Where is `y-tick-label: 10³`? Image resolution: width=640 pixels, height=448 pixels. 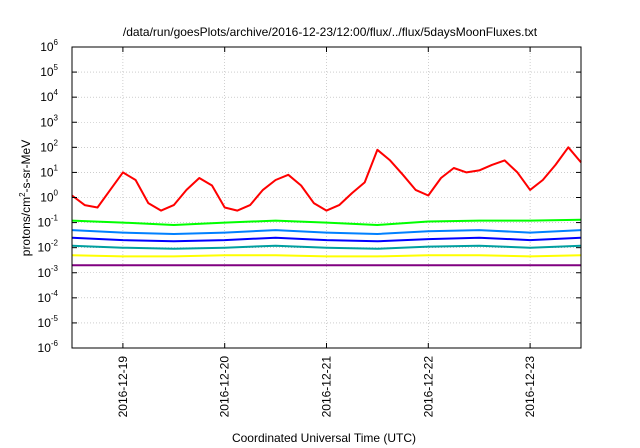 y-tick-label: 10³ is located at coordinates (49, 121).